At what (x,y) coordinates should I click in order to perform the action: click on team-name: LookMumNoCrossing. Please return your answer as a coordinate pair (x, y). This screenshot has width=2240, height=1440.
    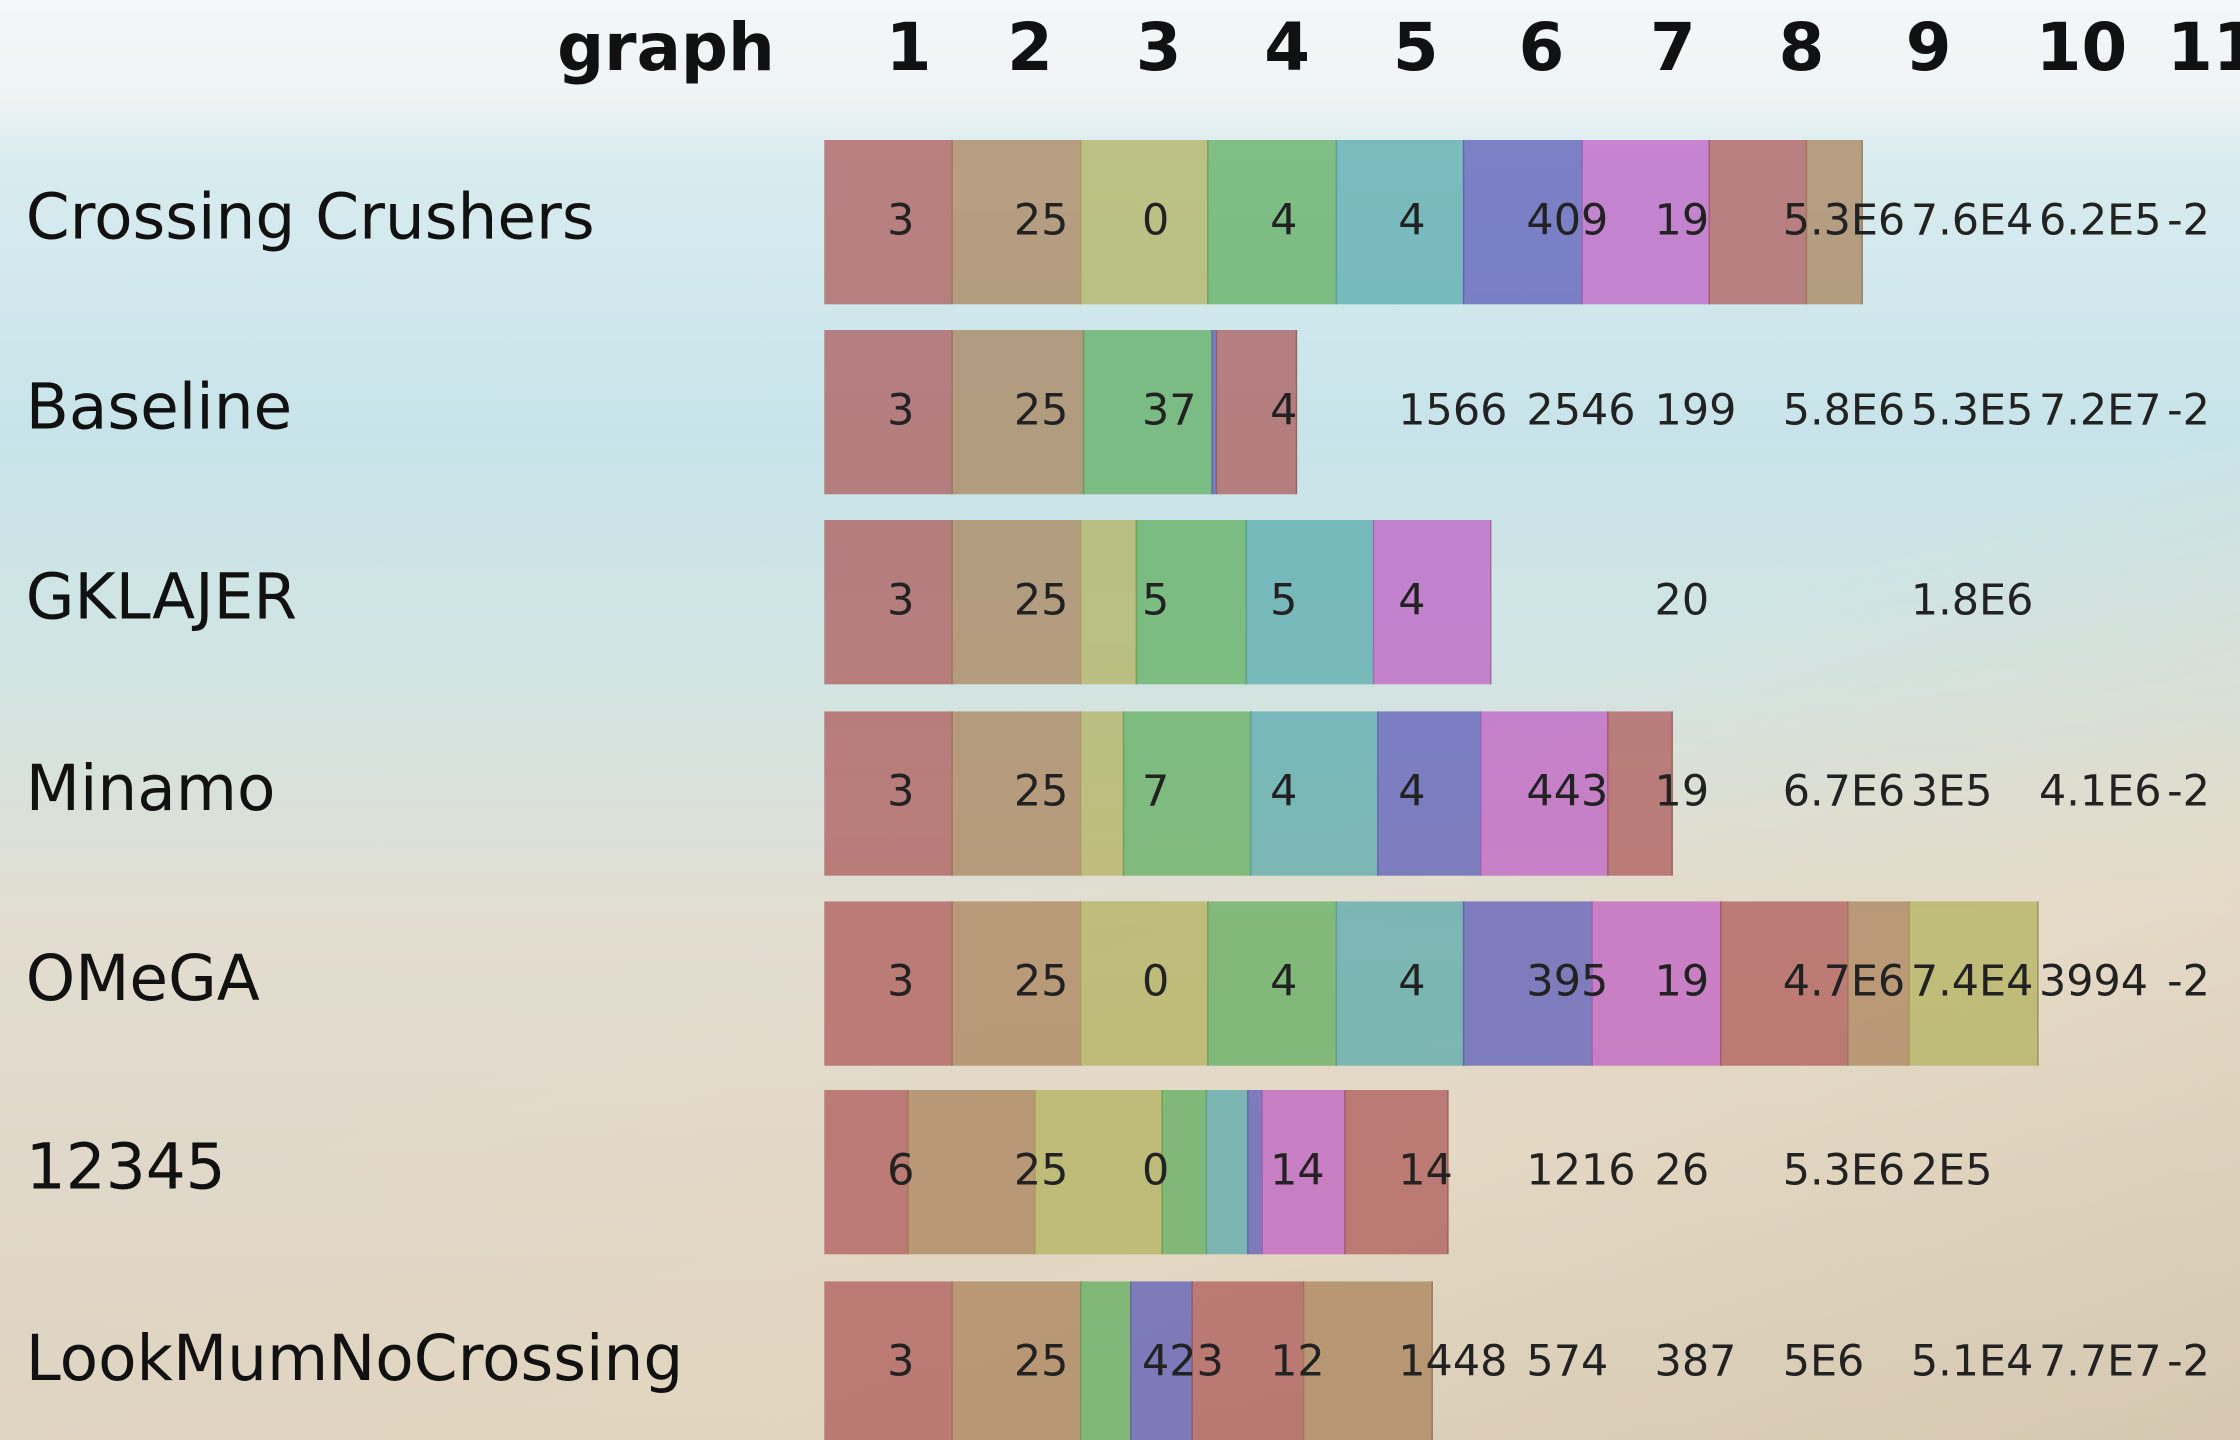
    Looking at the image, I should click on (354, 1359).